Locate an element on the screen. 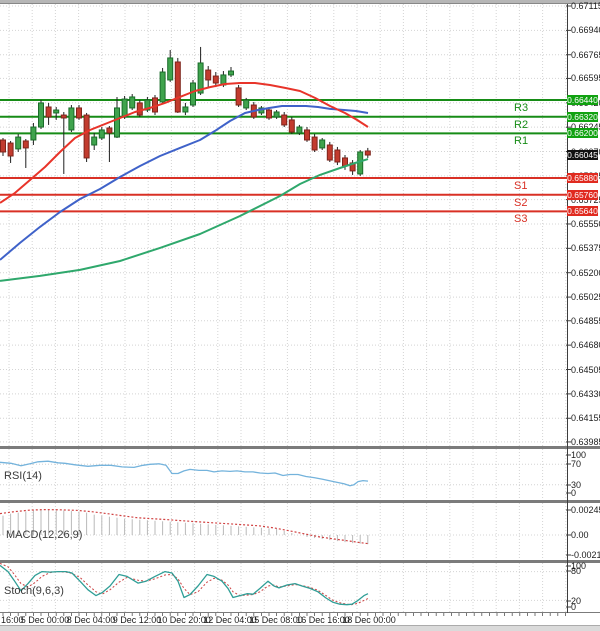 Image resolution: width=600 pixels, height=631 pixels. rsi-indicator-label: RSI(14) is located at coordinates (23, 476).